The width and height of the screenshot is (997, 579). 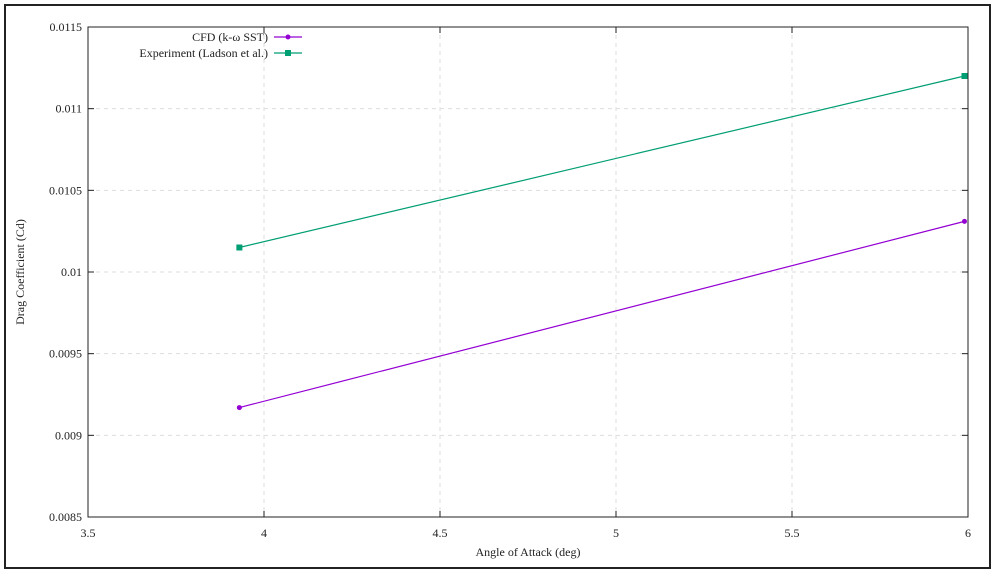 What do you see at coordinates (65, 517) in the screenshot?
I see `y-tick-label: 0.0085` at bounding box center [65, 517].